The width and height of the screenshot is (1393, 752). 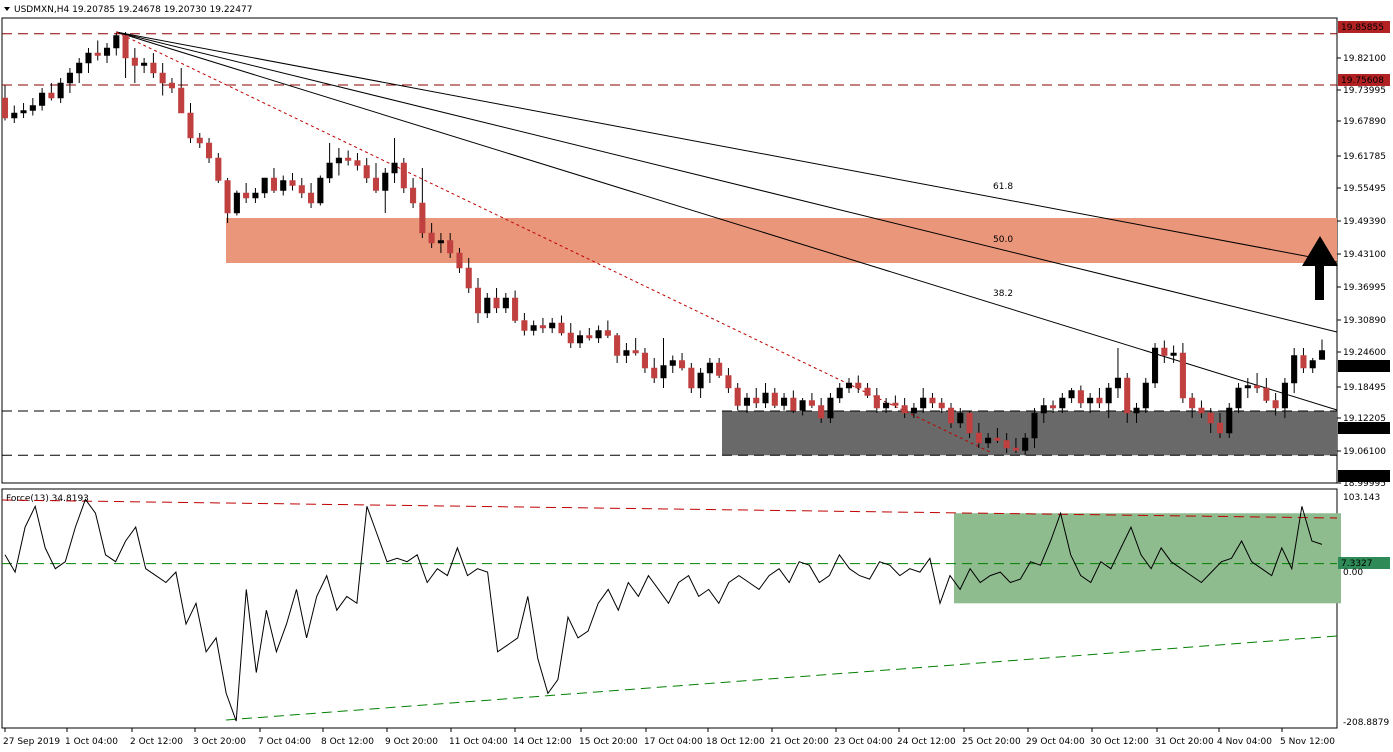 What do you see at coordinates (1184, 742) in the screenshot?
I see `x-tick-label: 31 Oct 20:00` at bounding box center [1184, 742].